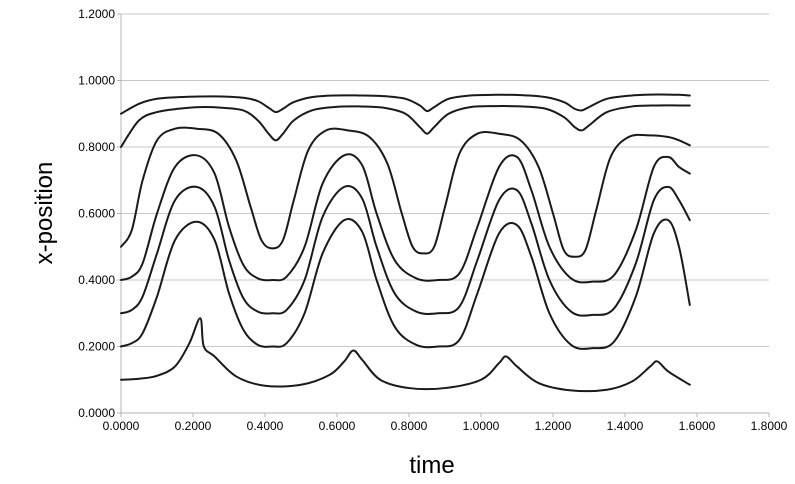 The image size is (795, 484). What do you see at coordinates (625, 426) in the screenshot?
I see `x-tick-label: 1.4000` at bounding box center [625, 426].